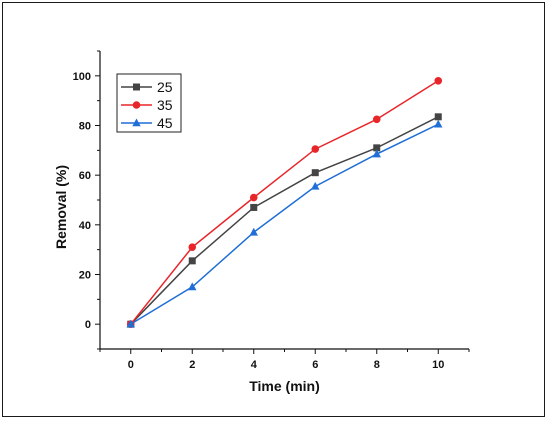 The image size is (550, 422). I want to click on y-tick-label: 60, so click(85, 176).